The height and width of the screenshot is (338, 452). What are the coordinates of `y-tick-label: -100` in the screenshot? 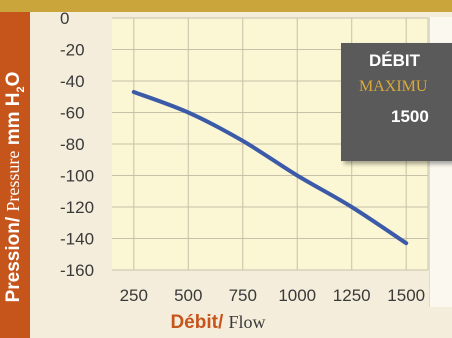 It's located at (77, 176).